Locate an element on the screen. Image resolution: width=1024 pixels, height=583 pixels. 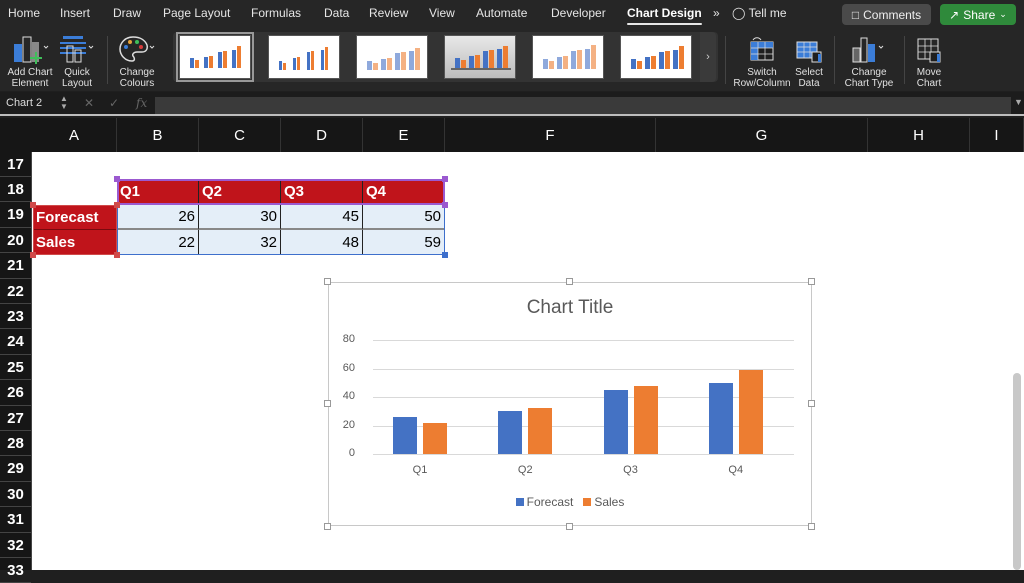
cell-D20: 48 is located at coordinates (322, 242).